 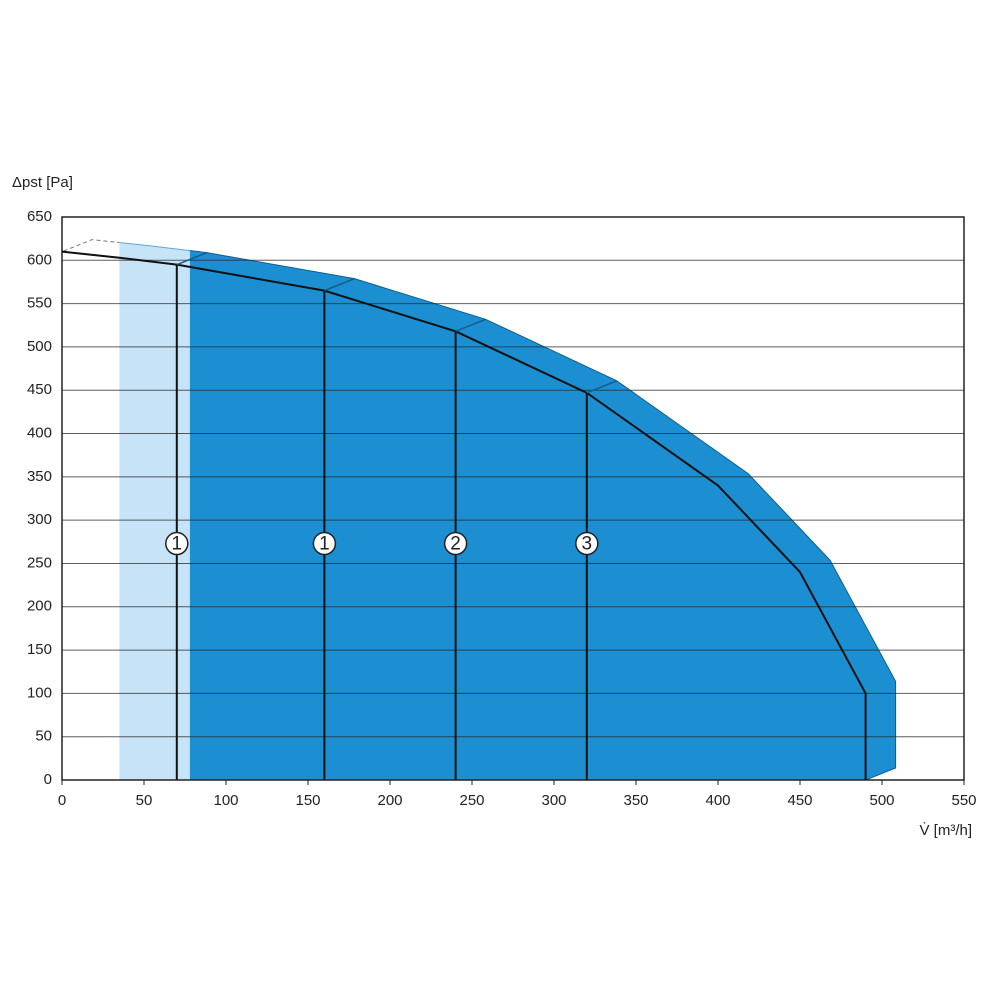 I want to click on y-axis-label: Δpst [Pa], so click(x=42, y=182).